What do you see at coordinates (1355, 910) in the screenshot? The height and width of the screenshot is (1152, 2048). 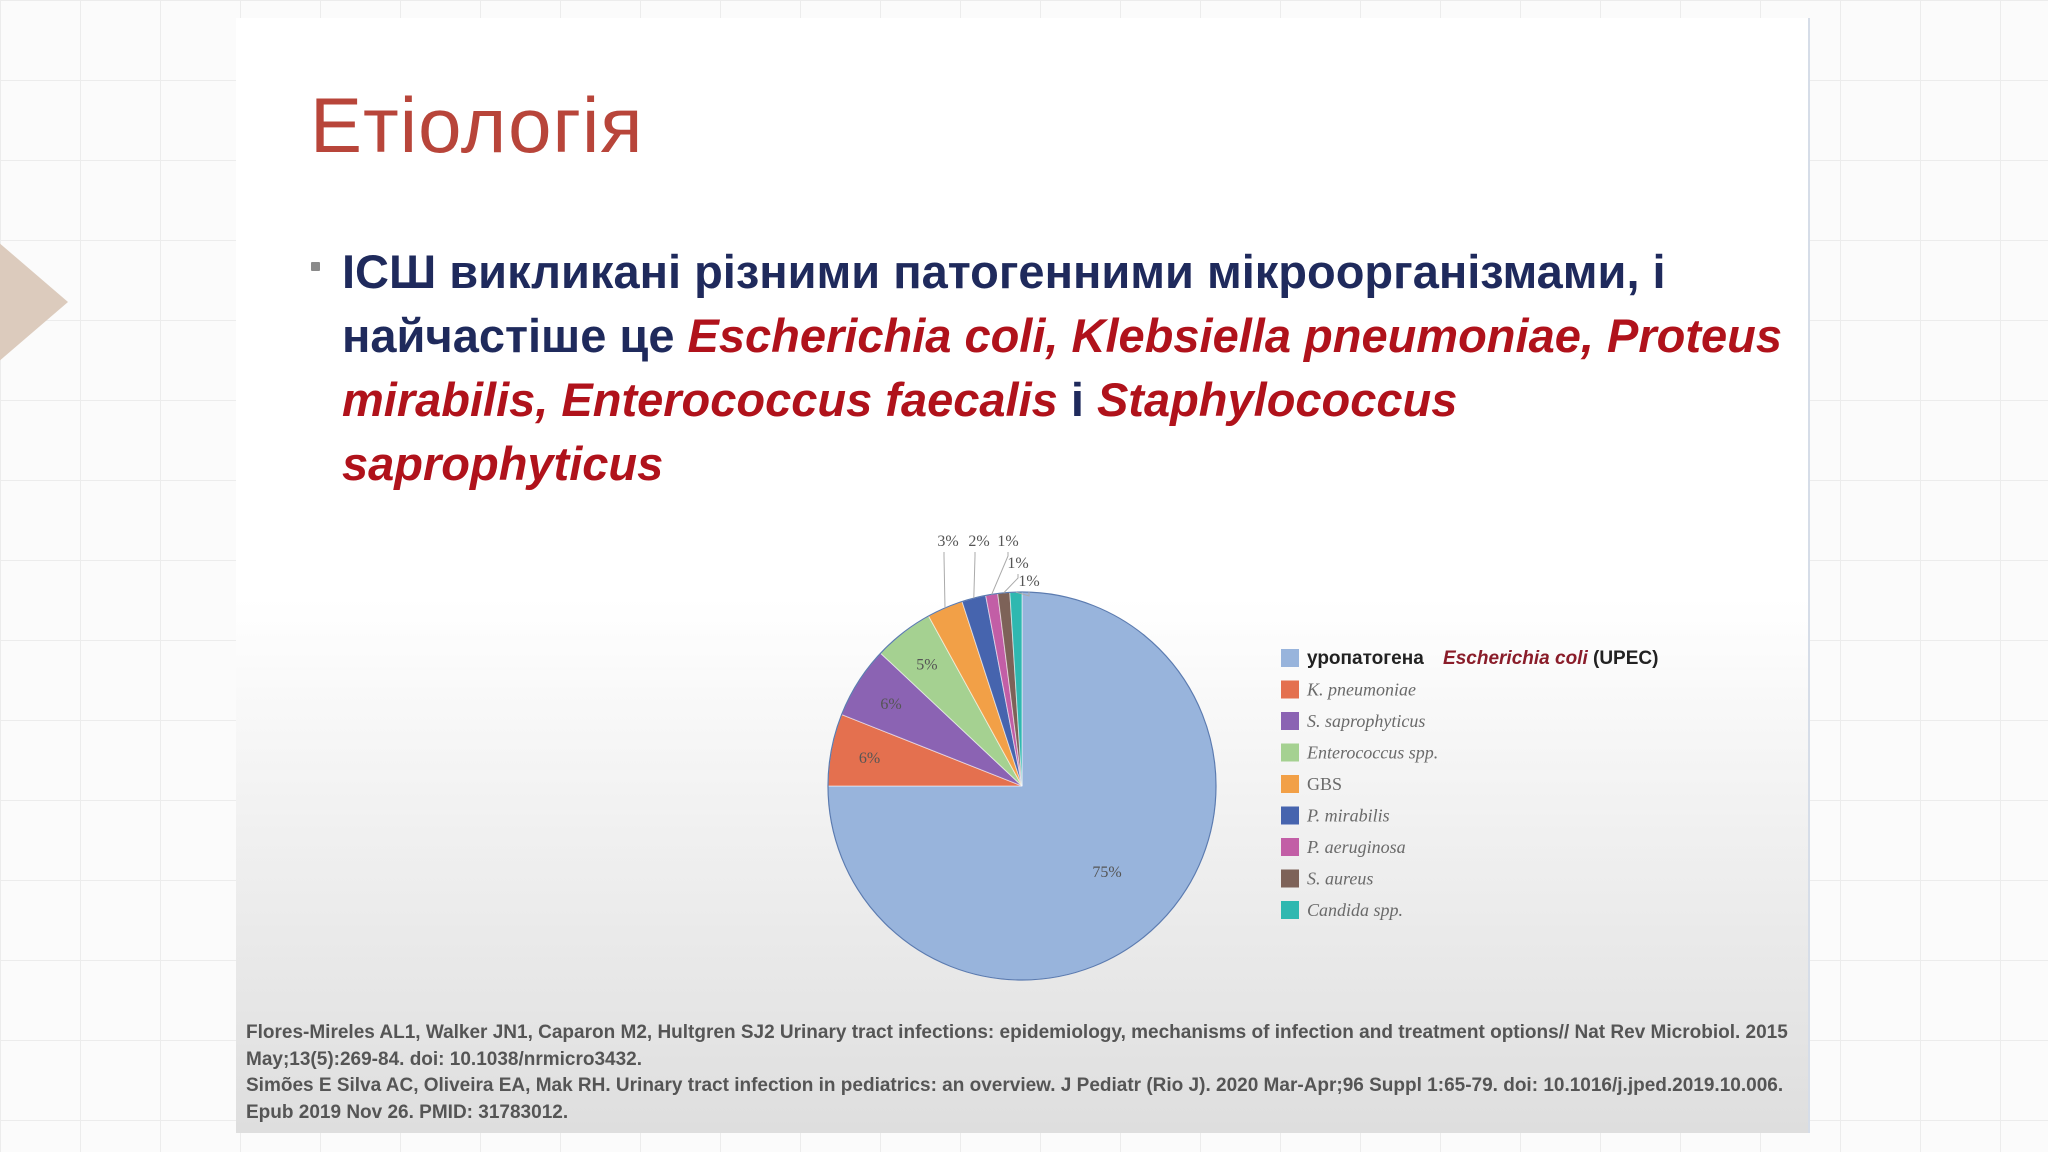 I see `legend-label: Candida spp.` at bounding box center [1355, 910].